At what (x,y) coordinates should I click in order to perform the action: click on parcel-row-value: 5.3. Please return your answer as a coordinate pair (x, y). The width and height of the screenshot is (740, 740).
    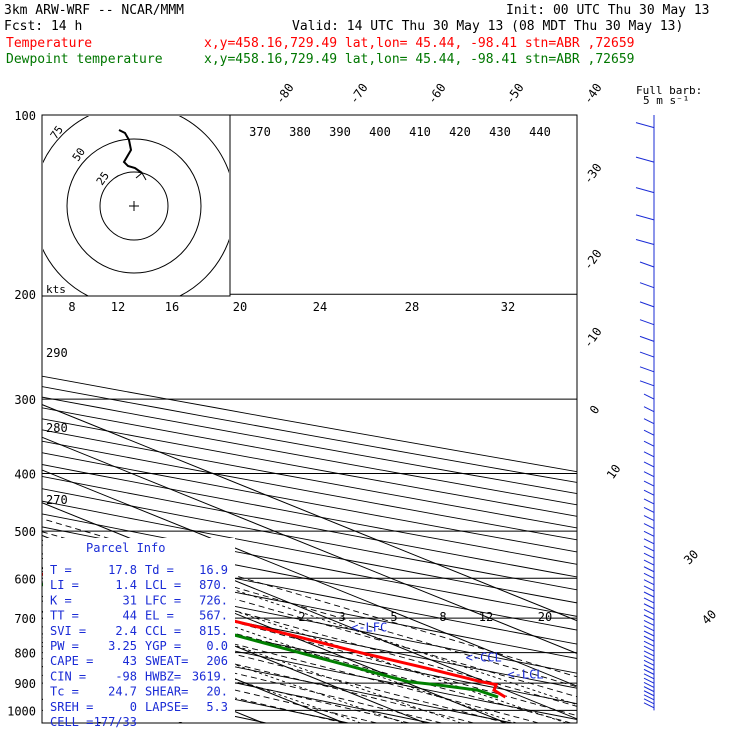
    Looking at the image, I should click on (217, 707).